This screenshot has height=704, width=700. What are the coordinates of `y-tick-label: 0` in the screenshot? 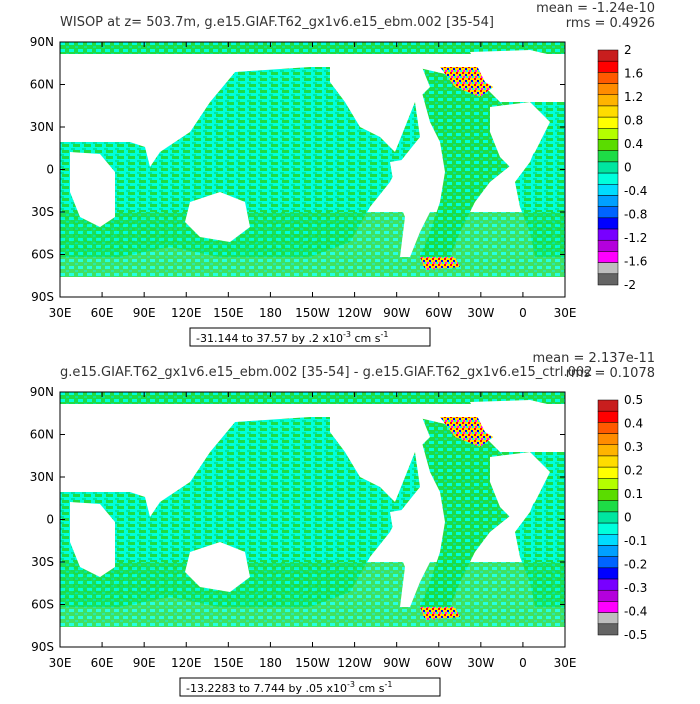 It's located at (50, 170).